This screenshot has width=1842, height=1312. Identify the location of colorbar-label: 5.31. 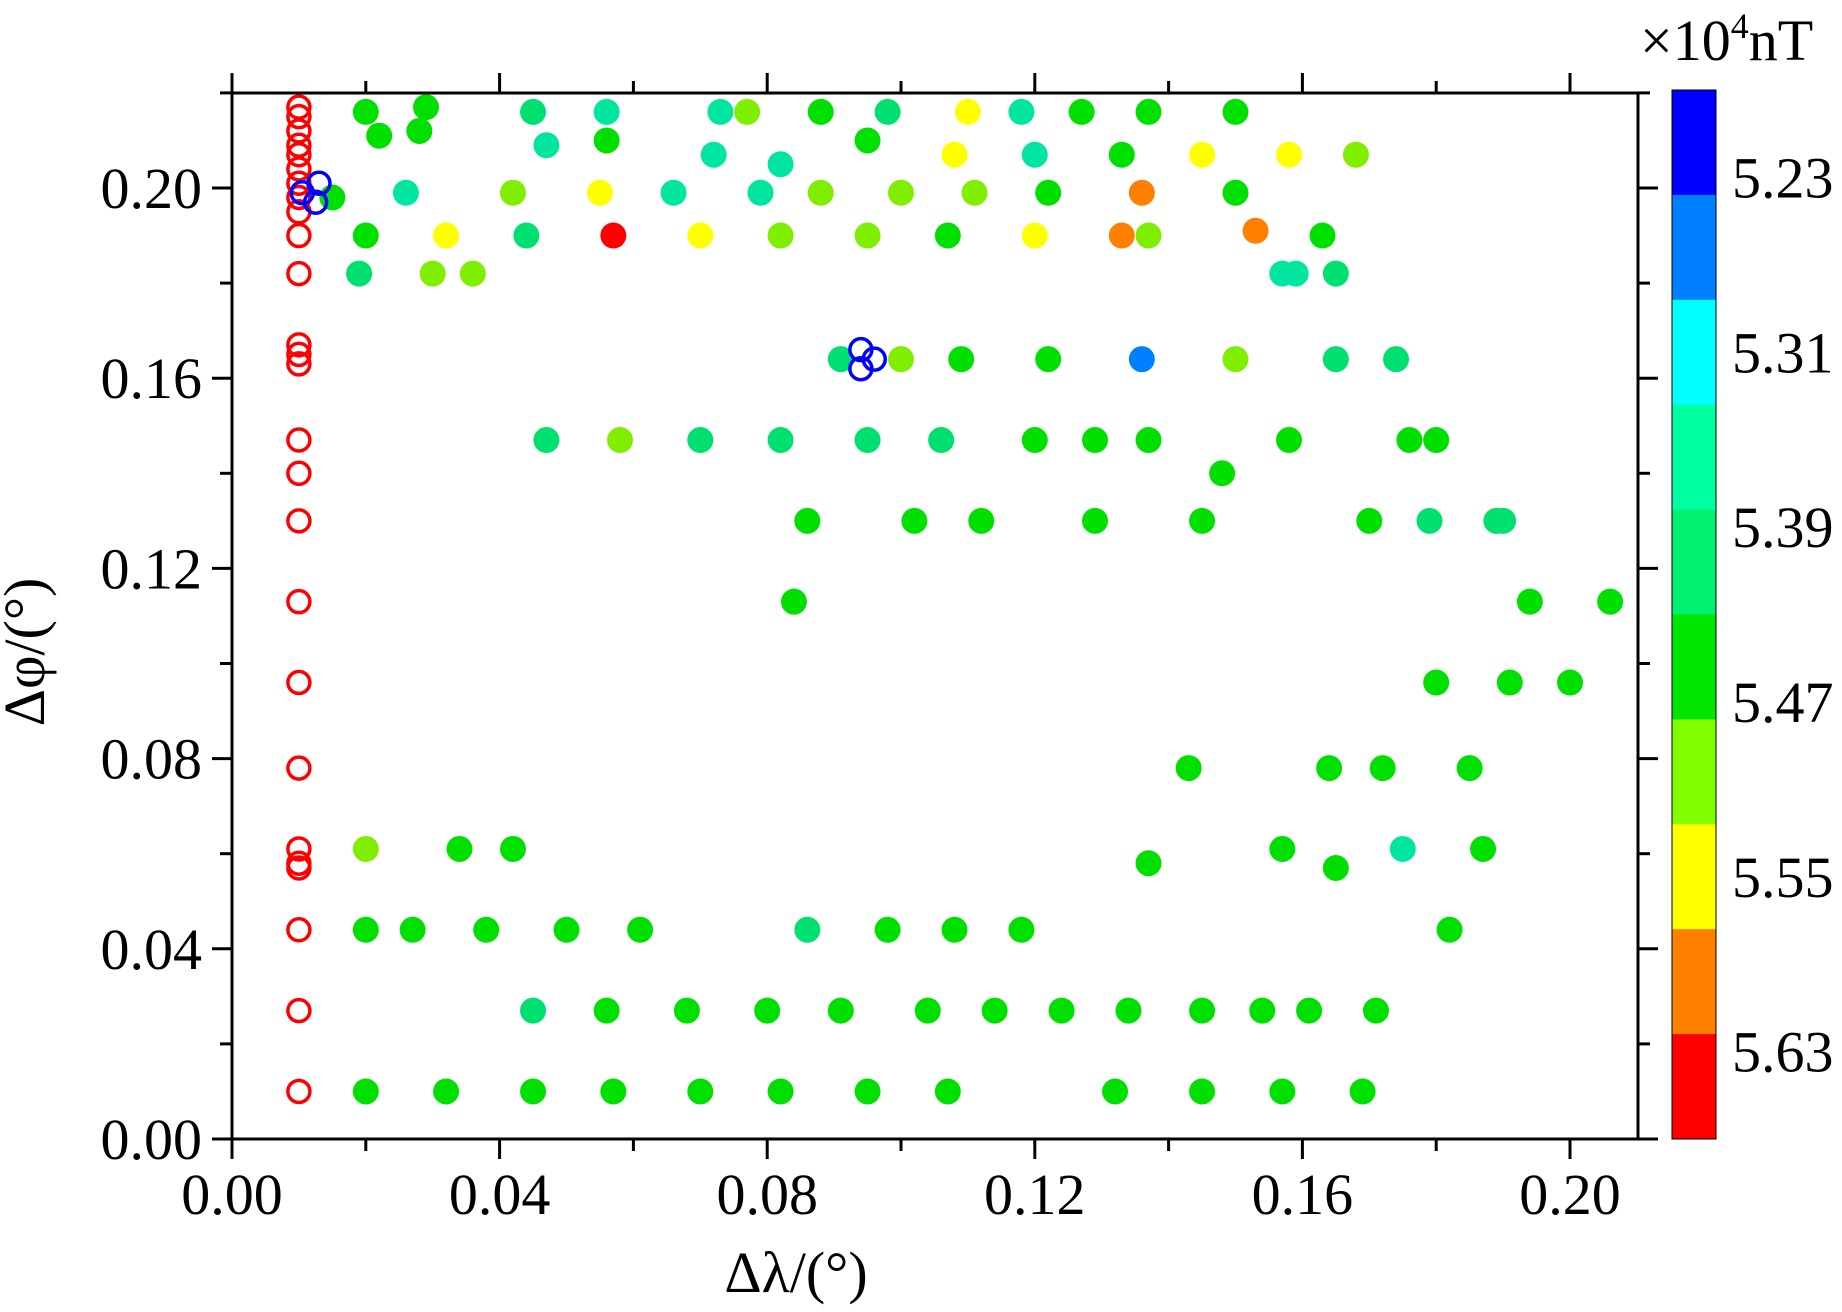
(1783, 352).